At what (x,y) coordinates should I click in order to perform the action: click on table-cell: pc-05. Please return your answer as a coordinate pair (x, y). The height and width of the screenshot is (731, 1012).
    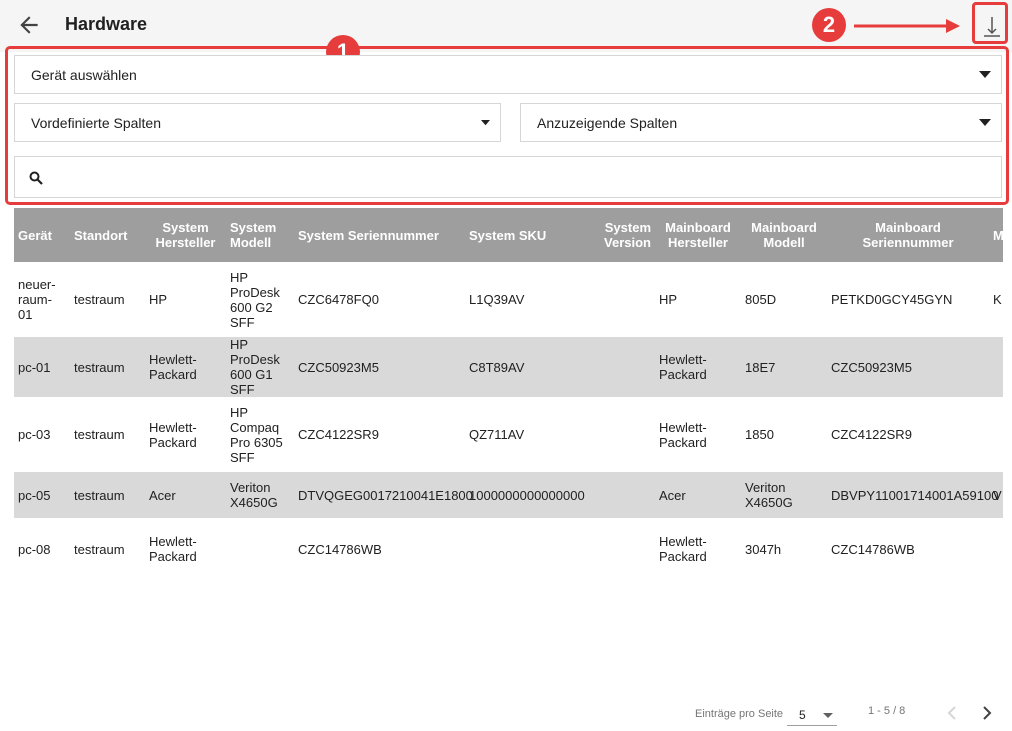
    Looking at the image, I should click on (34, 495).